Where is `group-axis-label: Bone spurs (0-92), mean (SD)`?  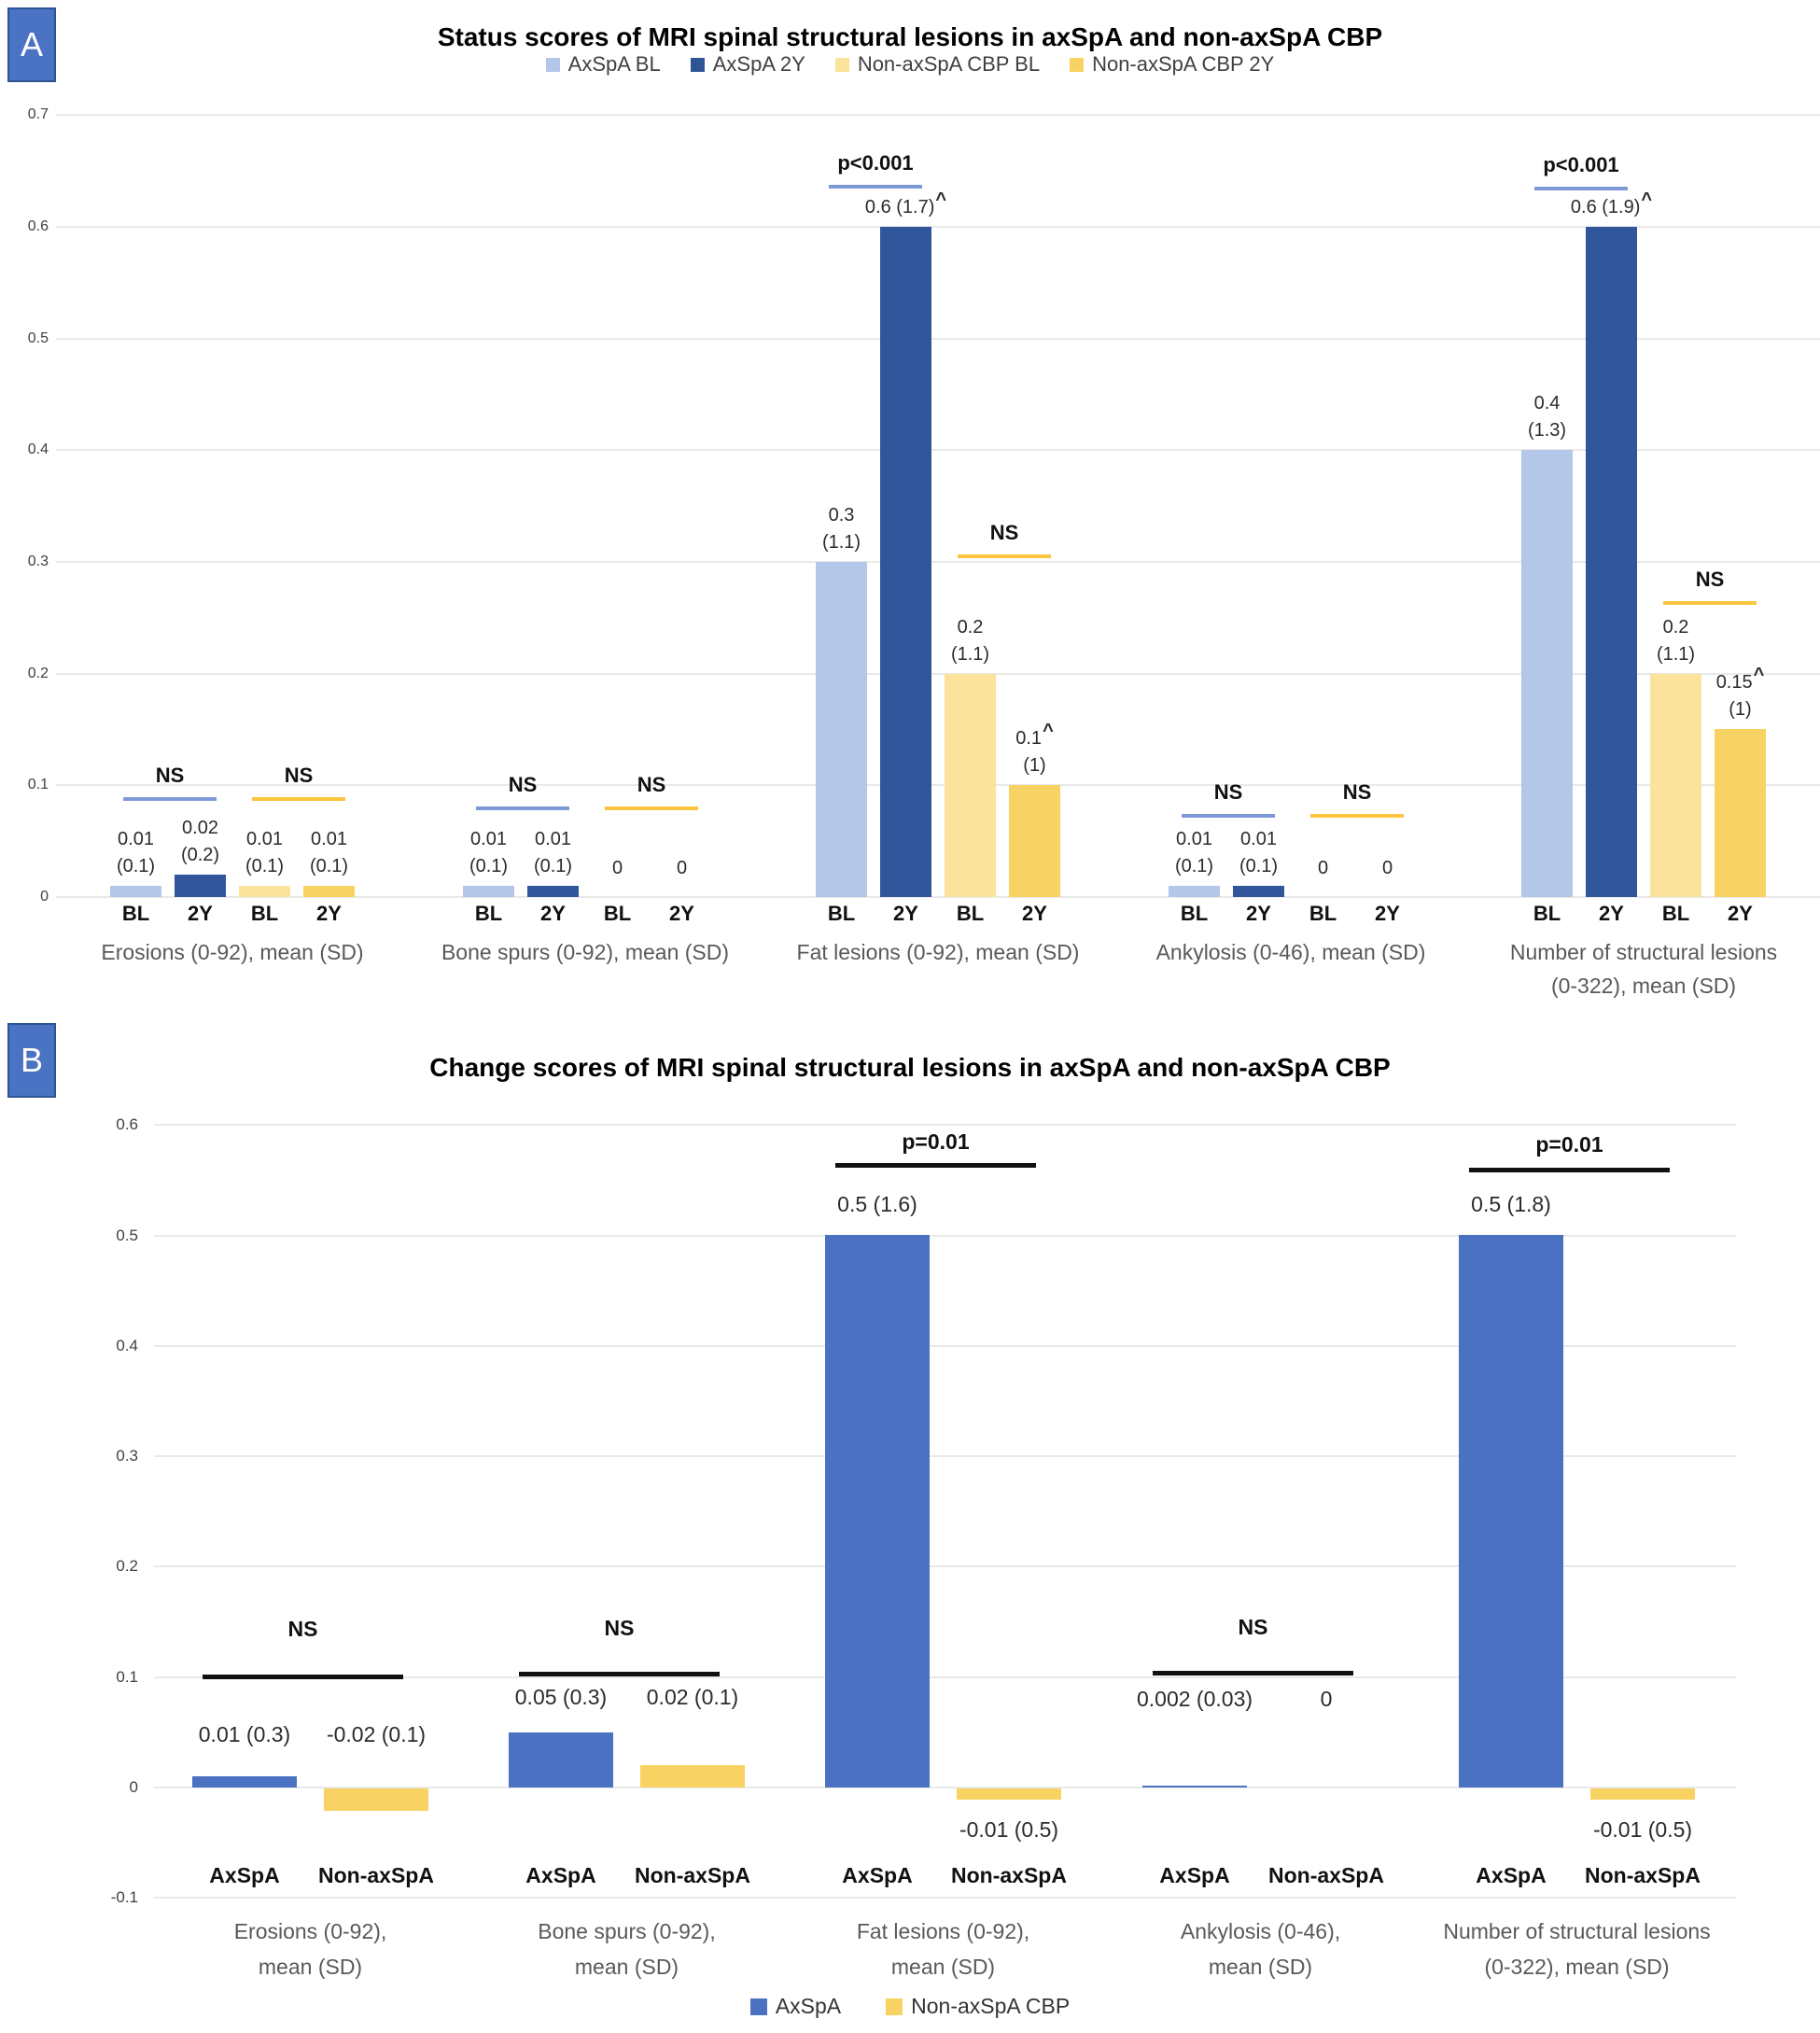 group-axis-label: Bone spurs (0-92), mean (SD) is located at coordinates (627, 1949).